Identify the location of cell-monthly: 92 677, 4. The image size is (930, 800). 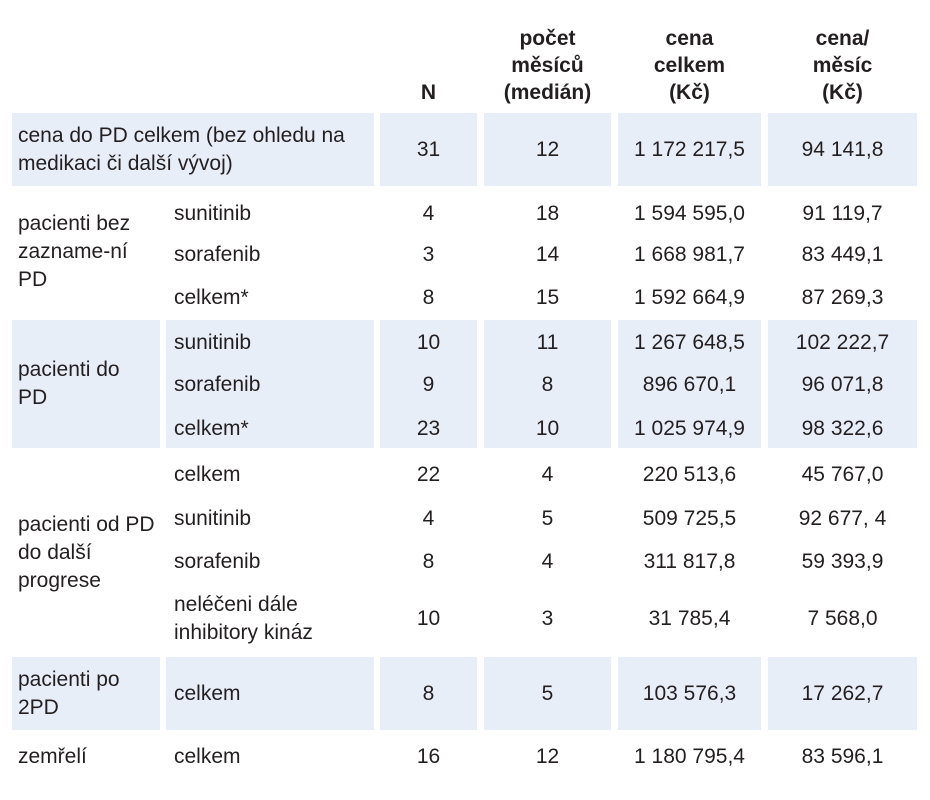
(842, 518).